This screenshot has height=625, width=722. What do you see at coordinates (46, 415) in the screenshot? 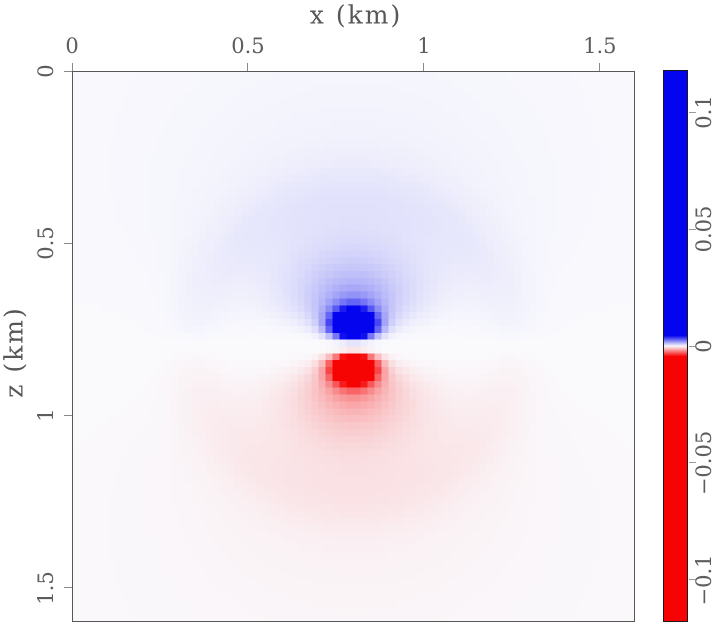
I see `z-axis-tick-label: 1` at bounding box center [46, 415].